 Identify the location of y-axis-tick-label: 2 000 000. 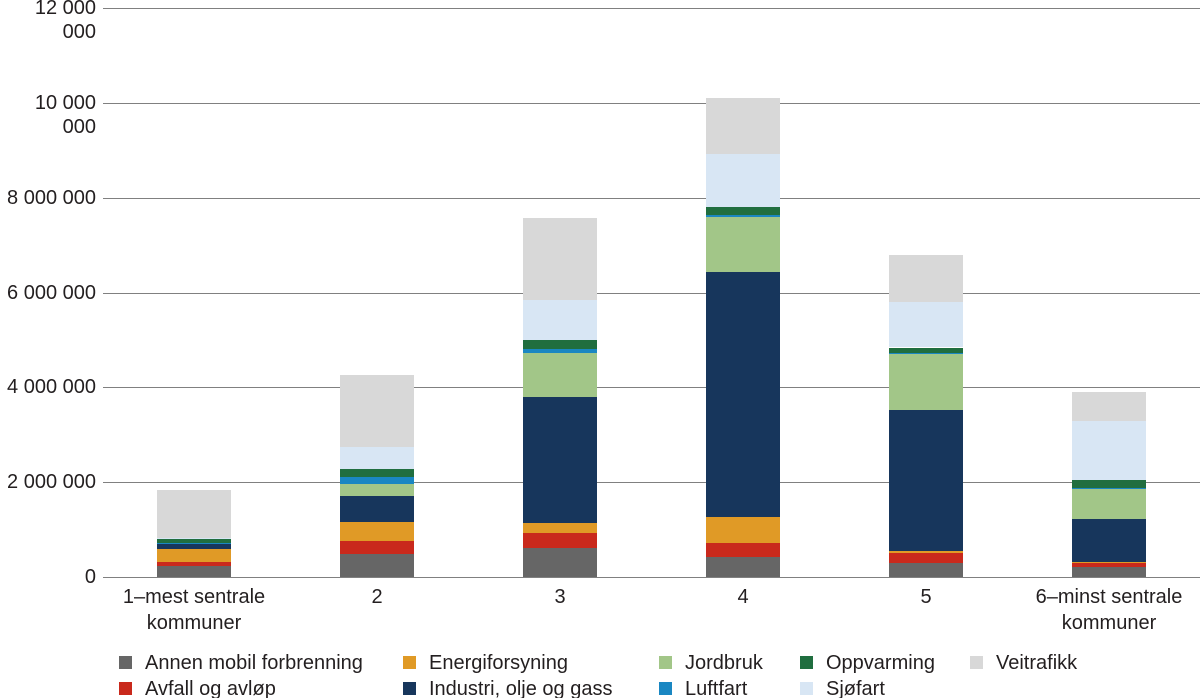
(51, 482).